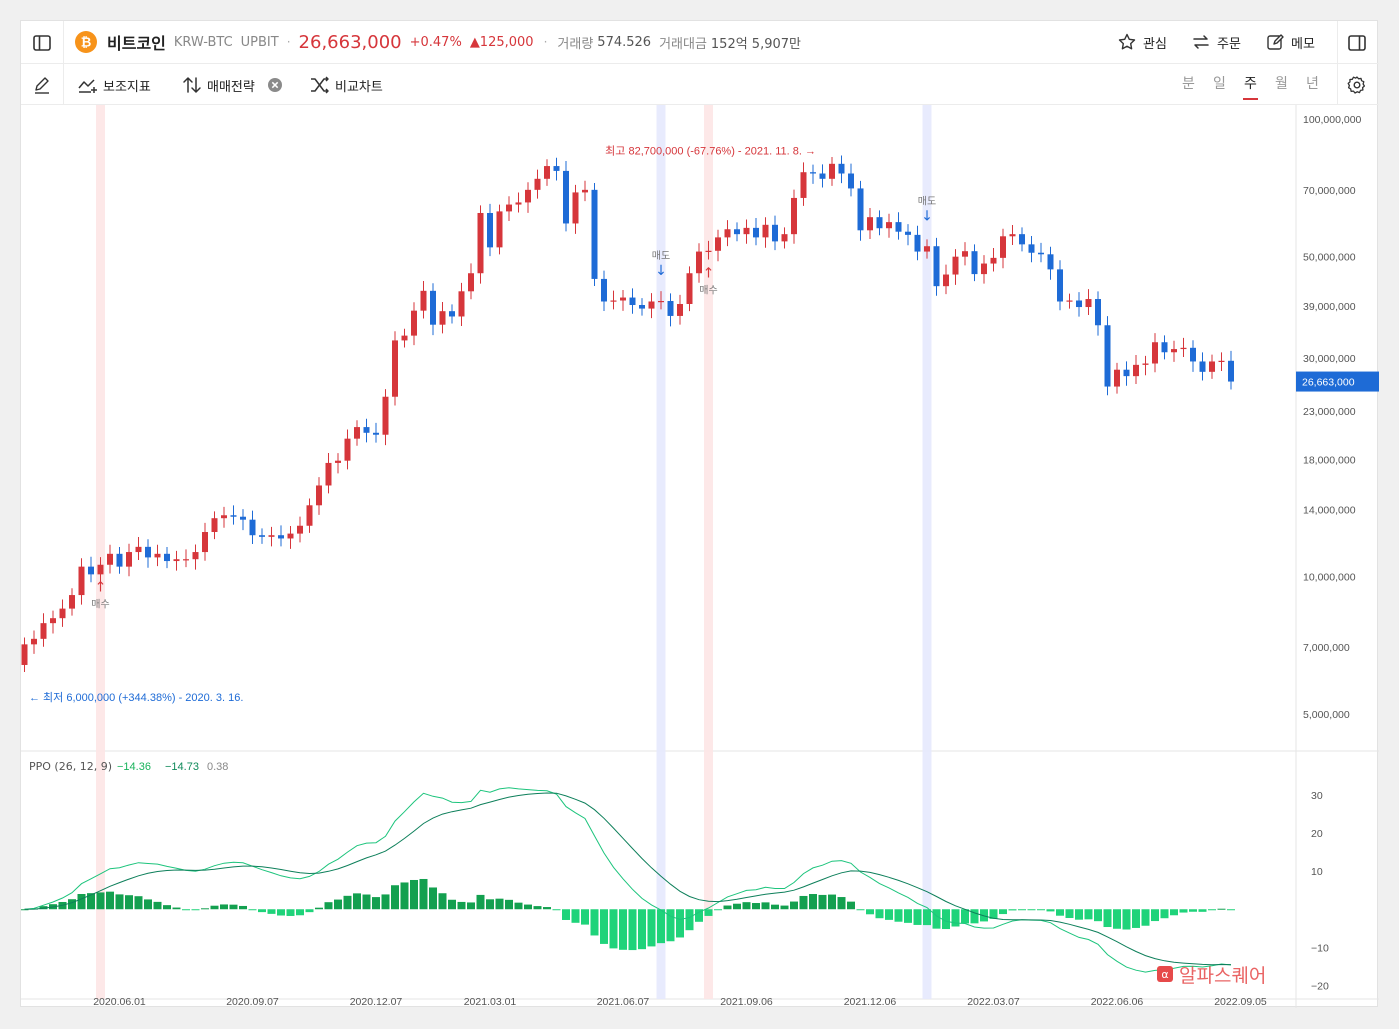  I want to click on turnover-label: 거래대금, so click(683, 44).